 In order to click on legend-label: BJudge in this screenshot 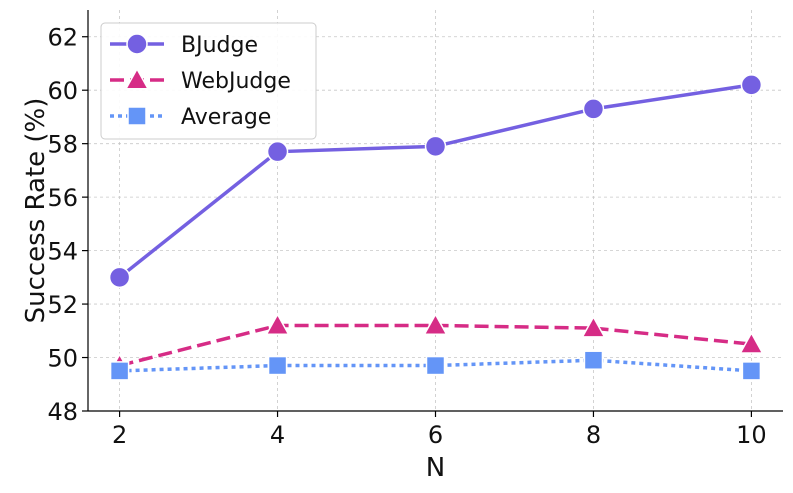, I will do `click(219, 45)`.